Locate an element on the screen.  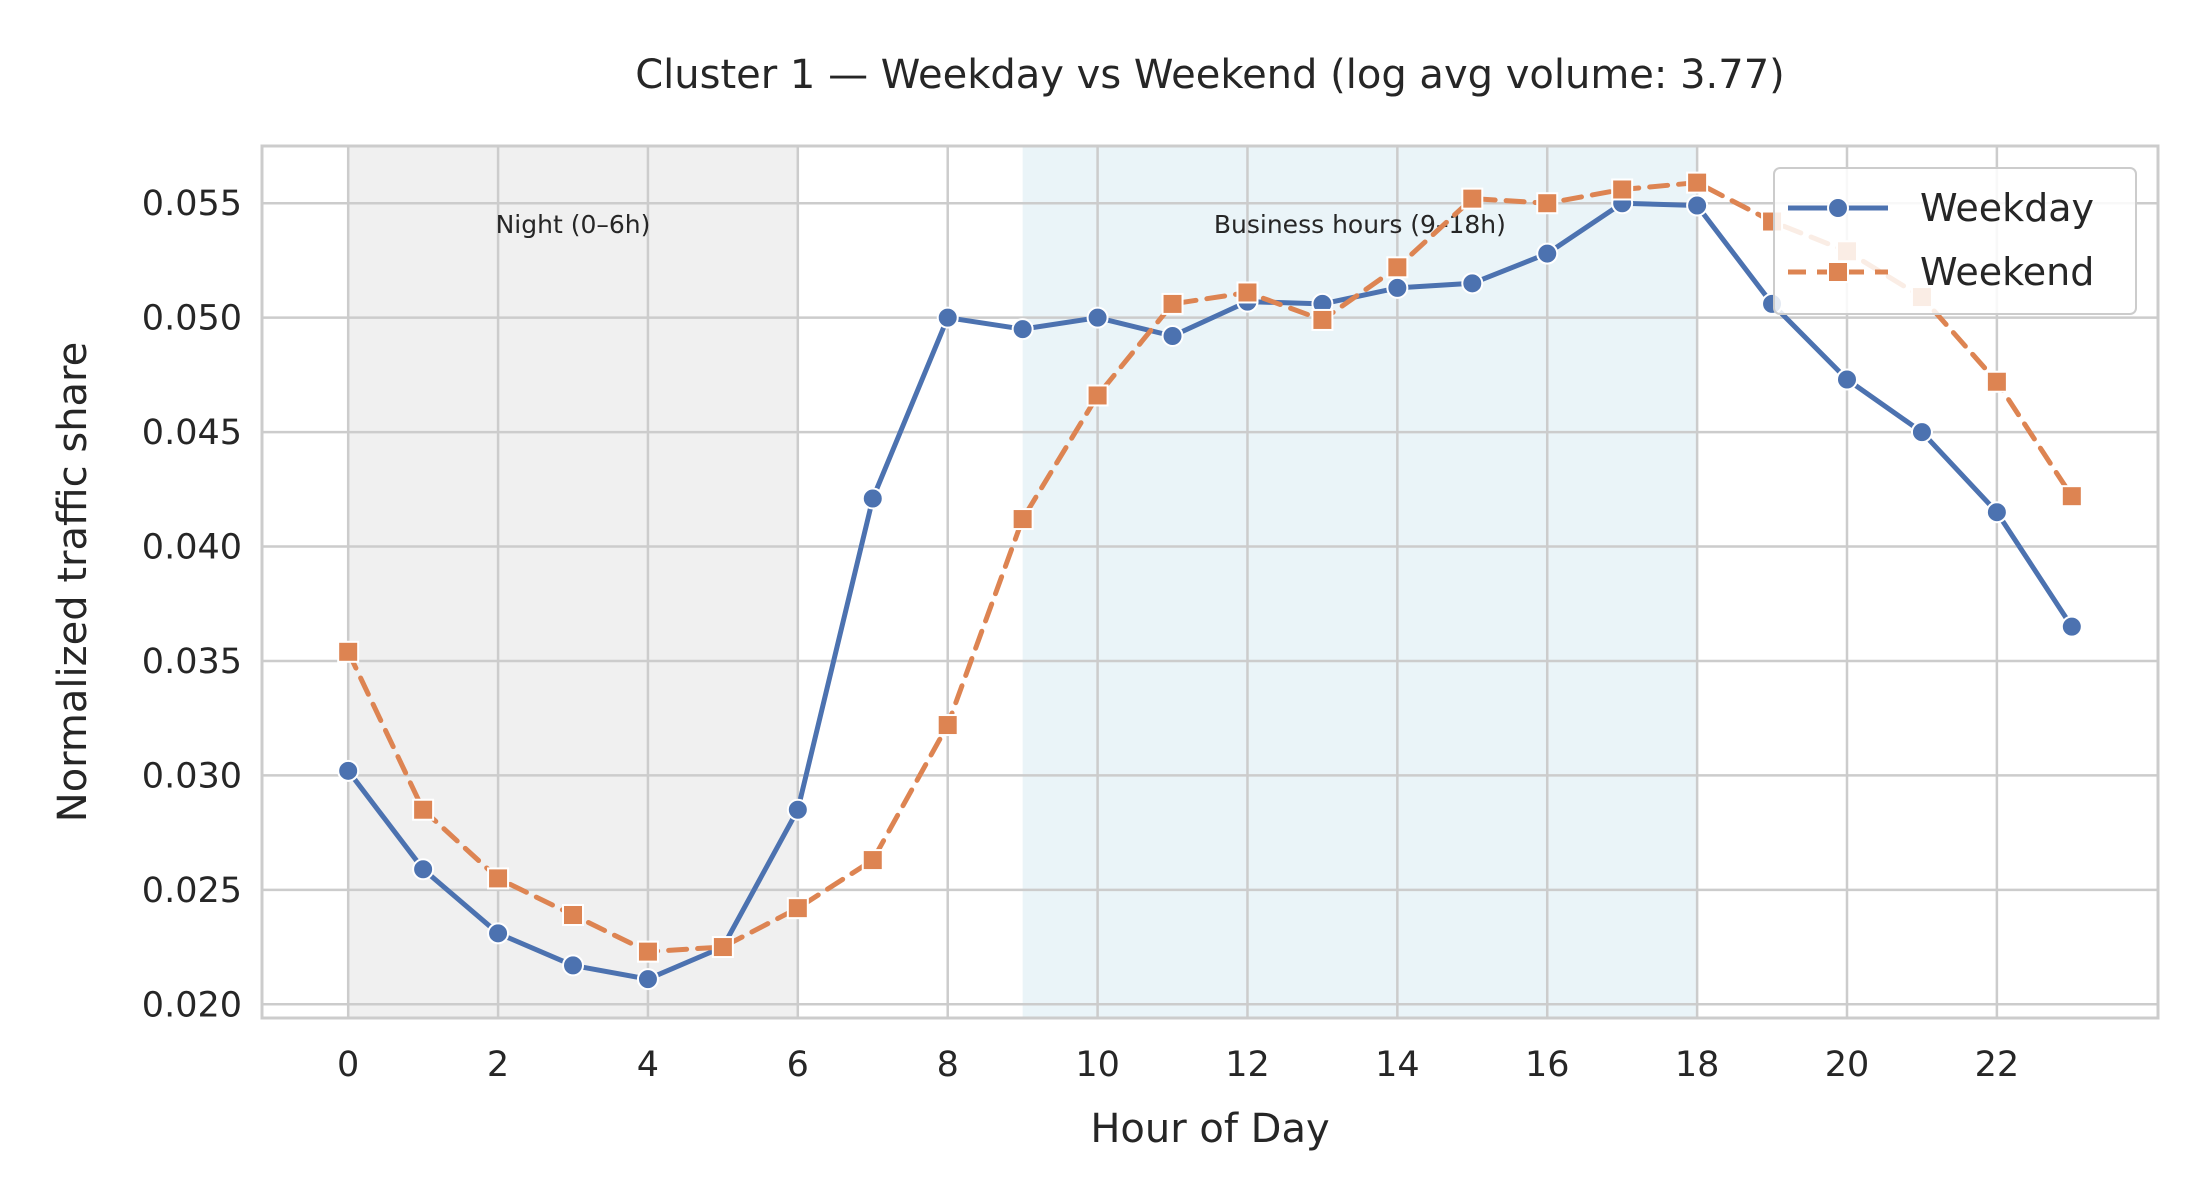
shaded-region-label-0: Night (0–6h) is located at coordinates (573, 224).